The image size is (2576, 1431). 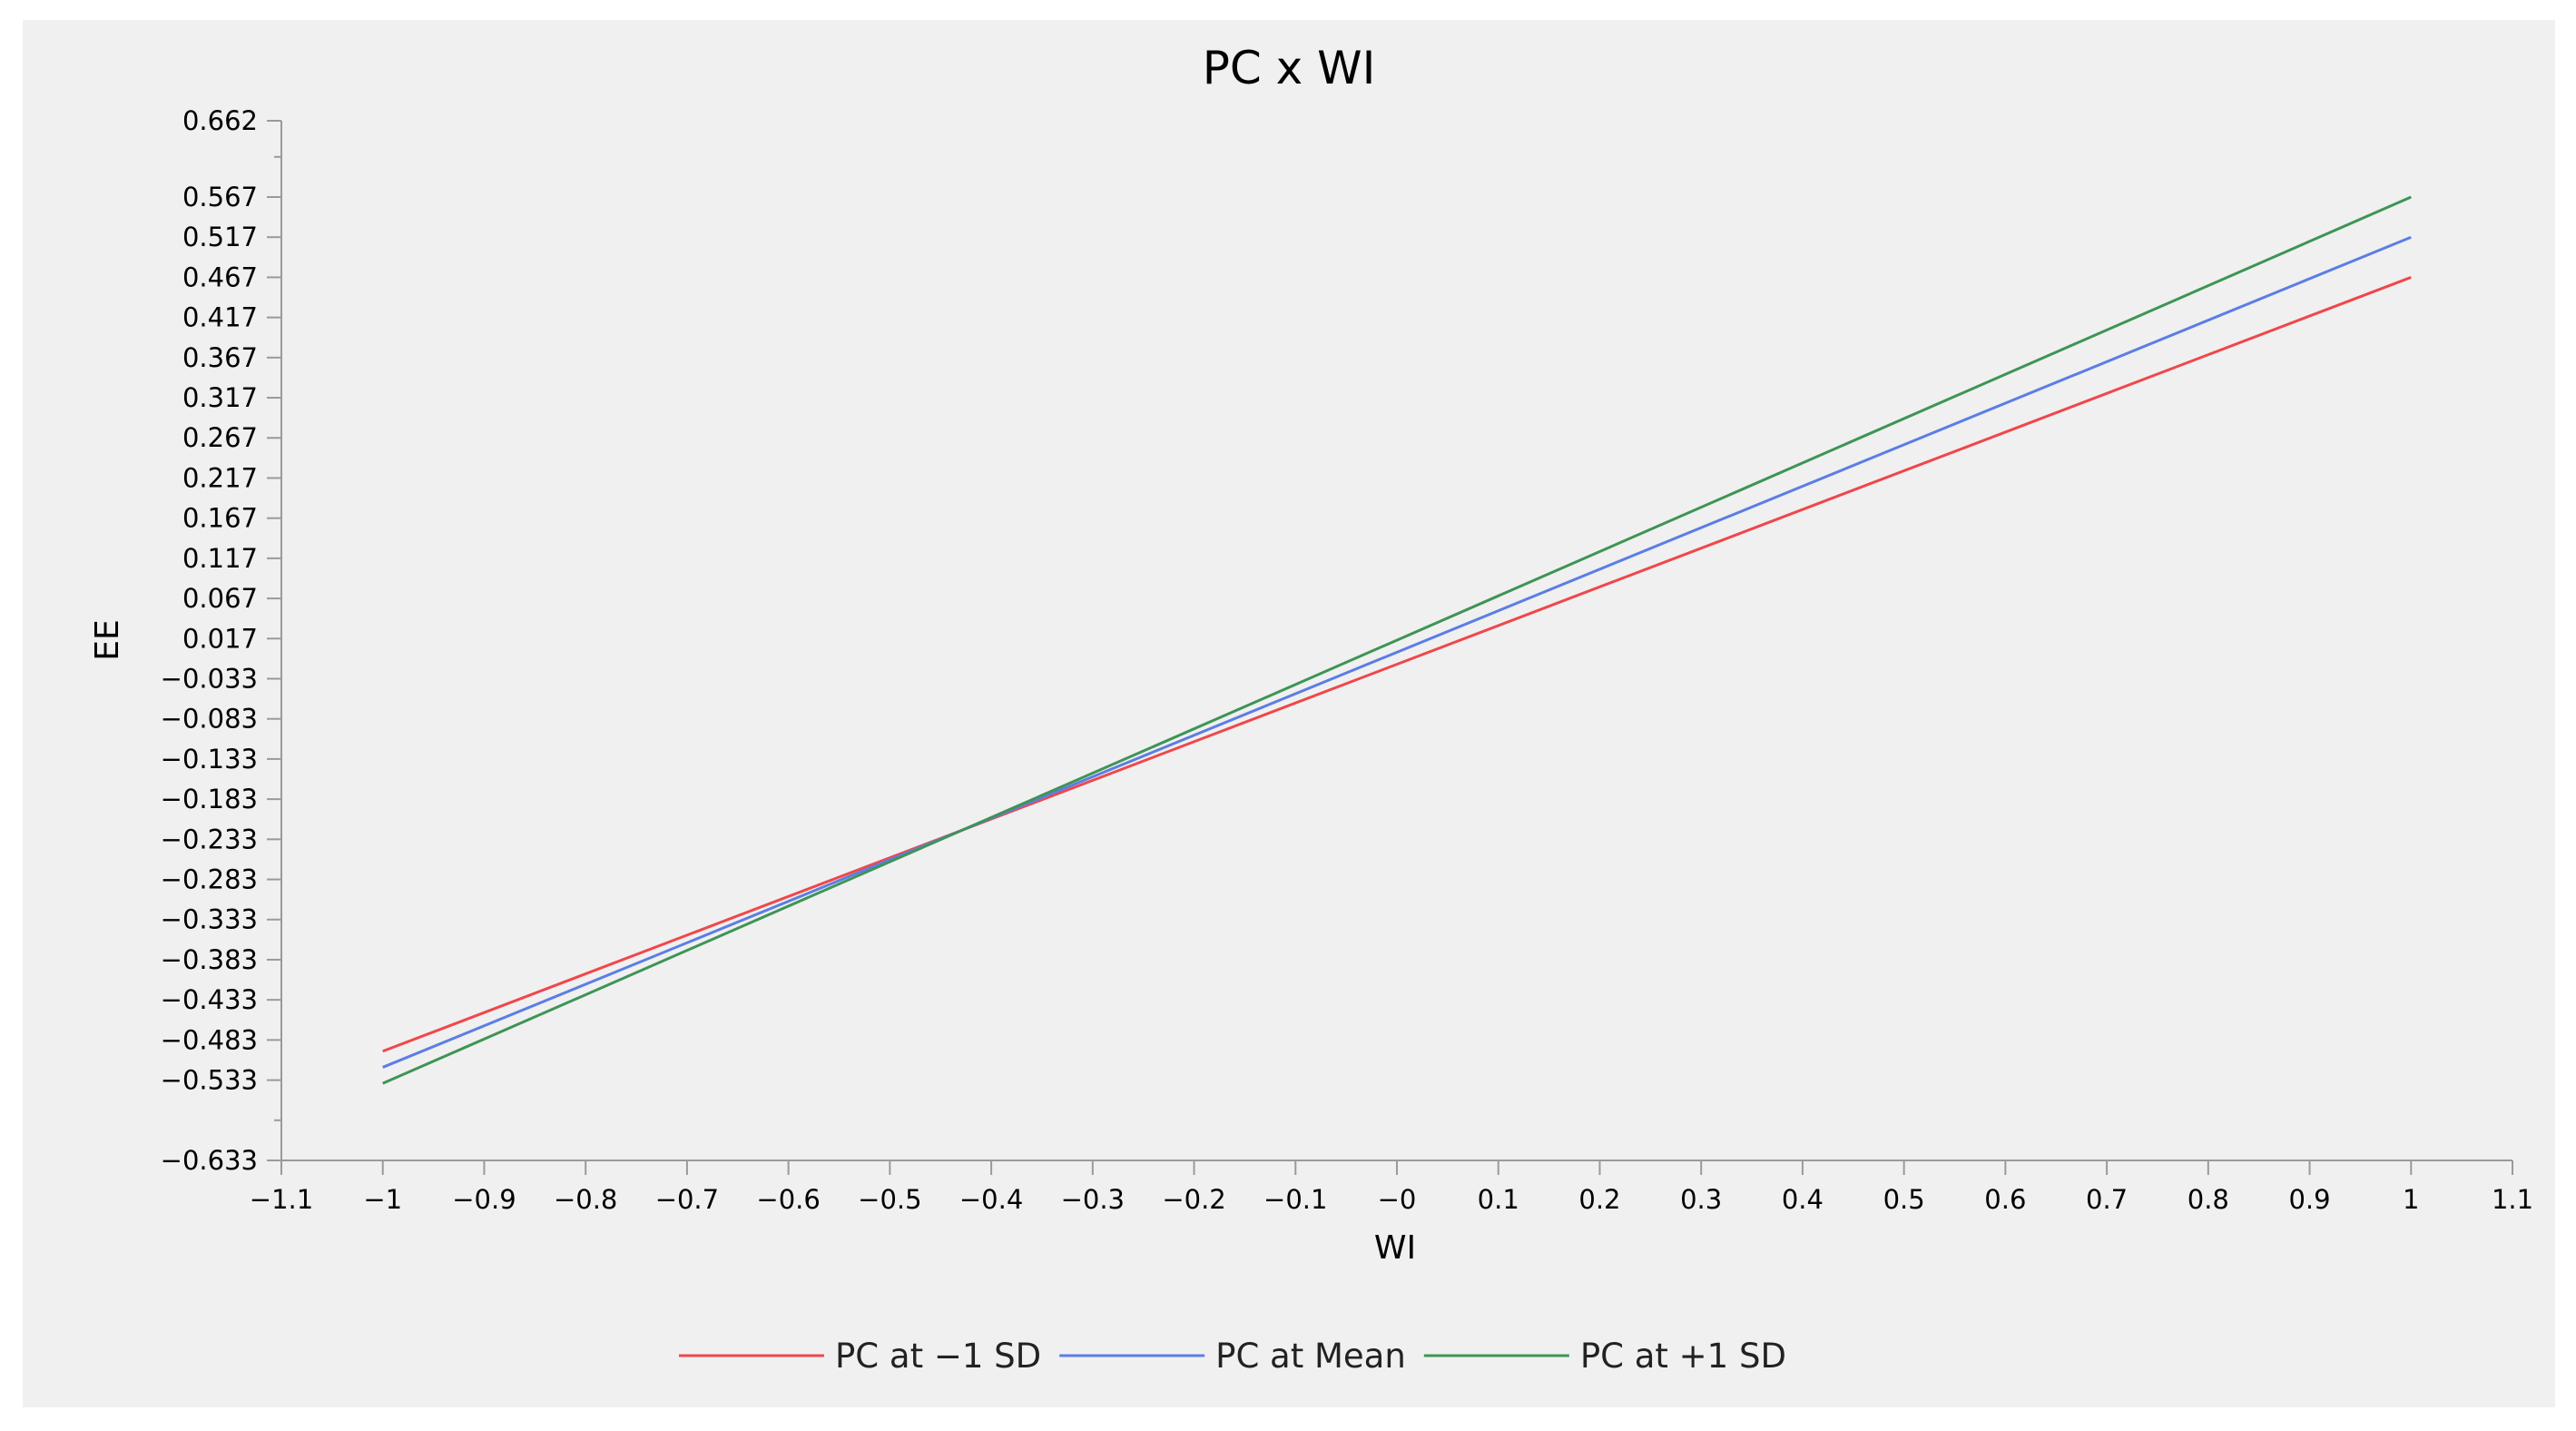 What do you see at coordinates (220, 518) in the screenshot?
I see `y-tick-label: 0.167` at bounding box center [220, 518].